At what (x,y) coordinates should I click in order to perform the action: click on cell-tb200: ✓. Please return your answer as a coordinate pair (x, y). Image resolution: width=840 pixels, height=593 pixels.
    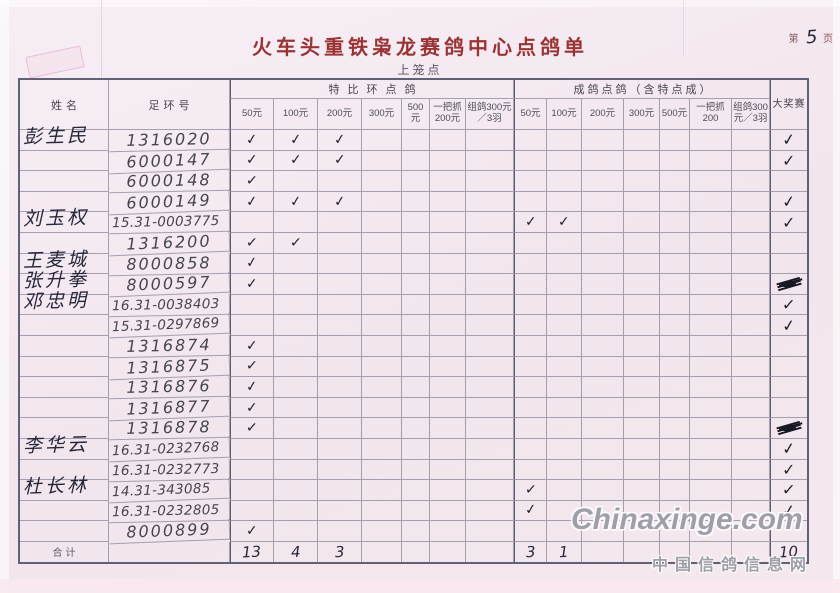
    Looking at the image, I should click on (340, 202).